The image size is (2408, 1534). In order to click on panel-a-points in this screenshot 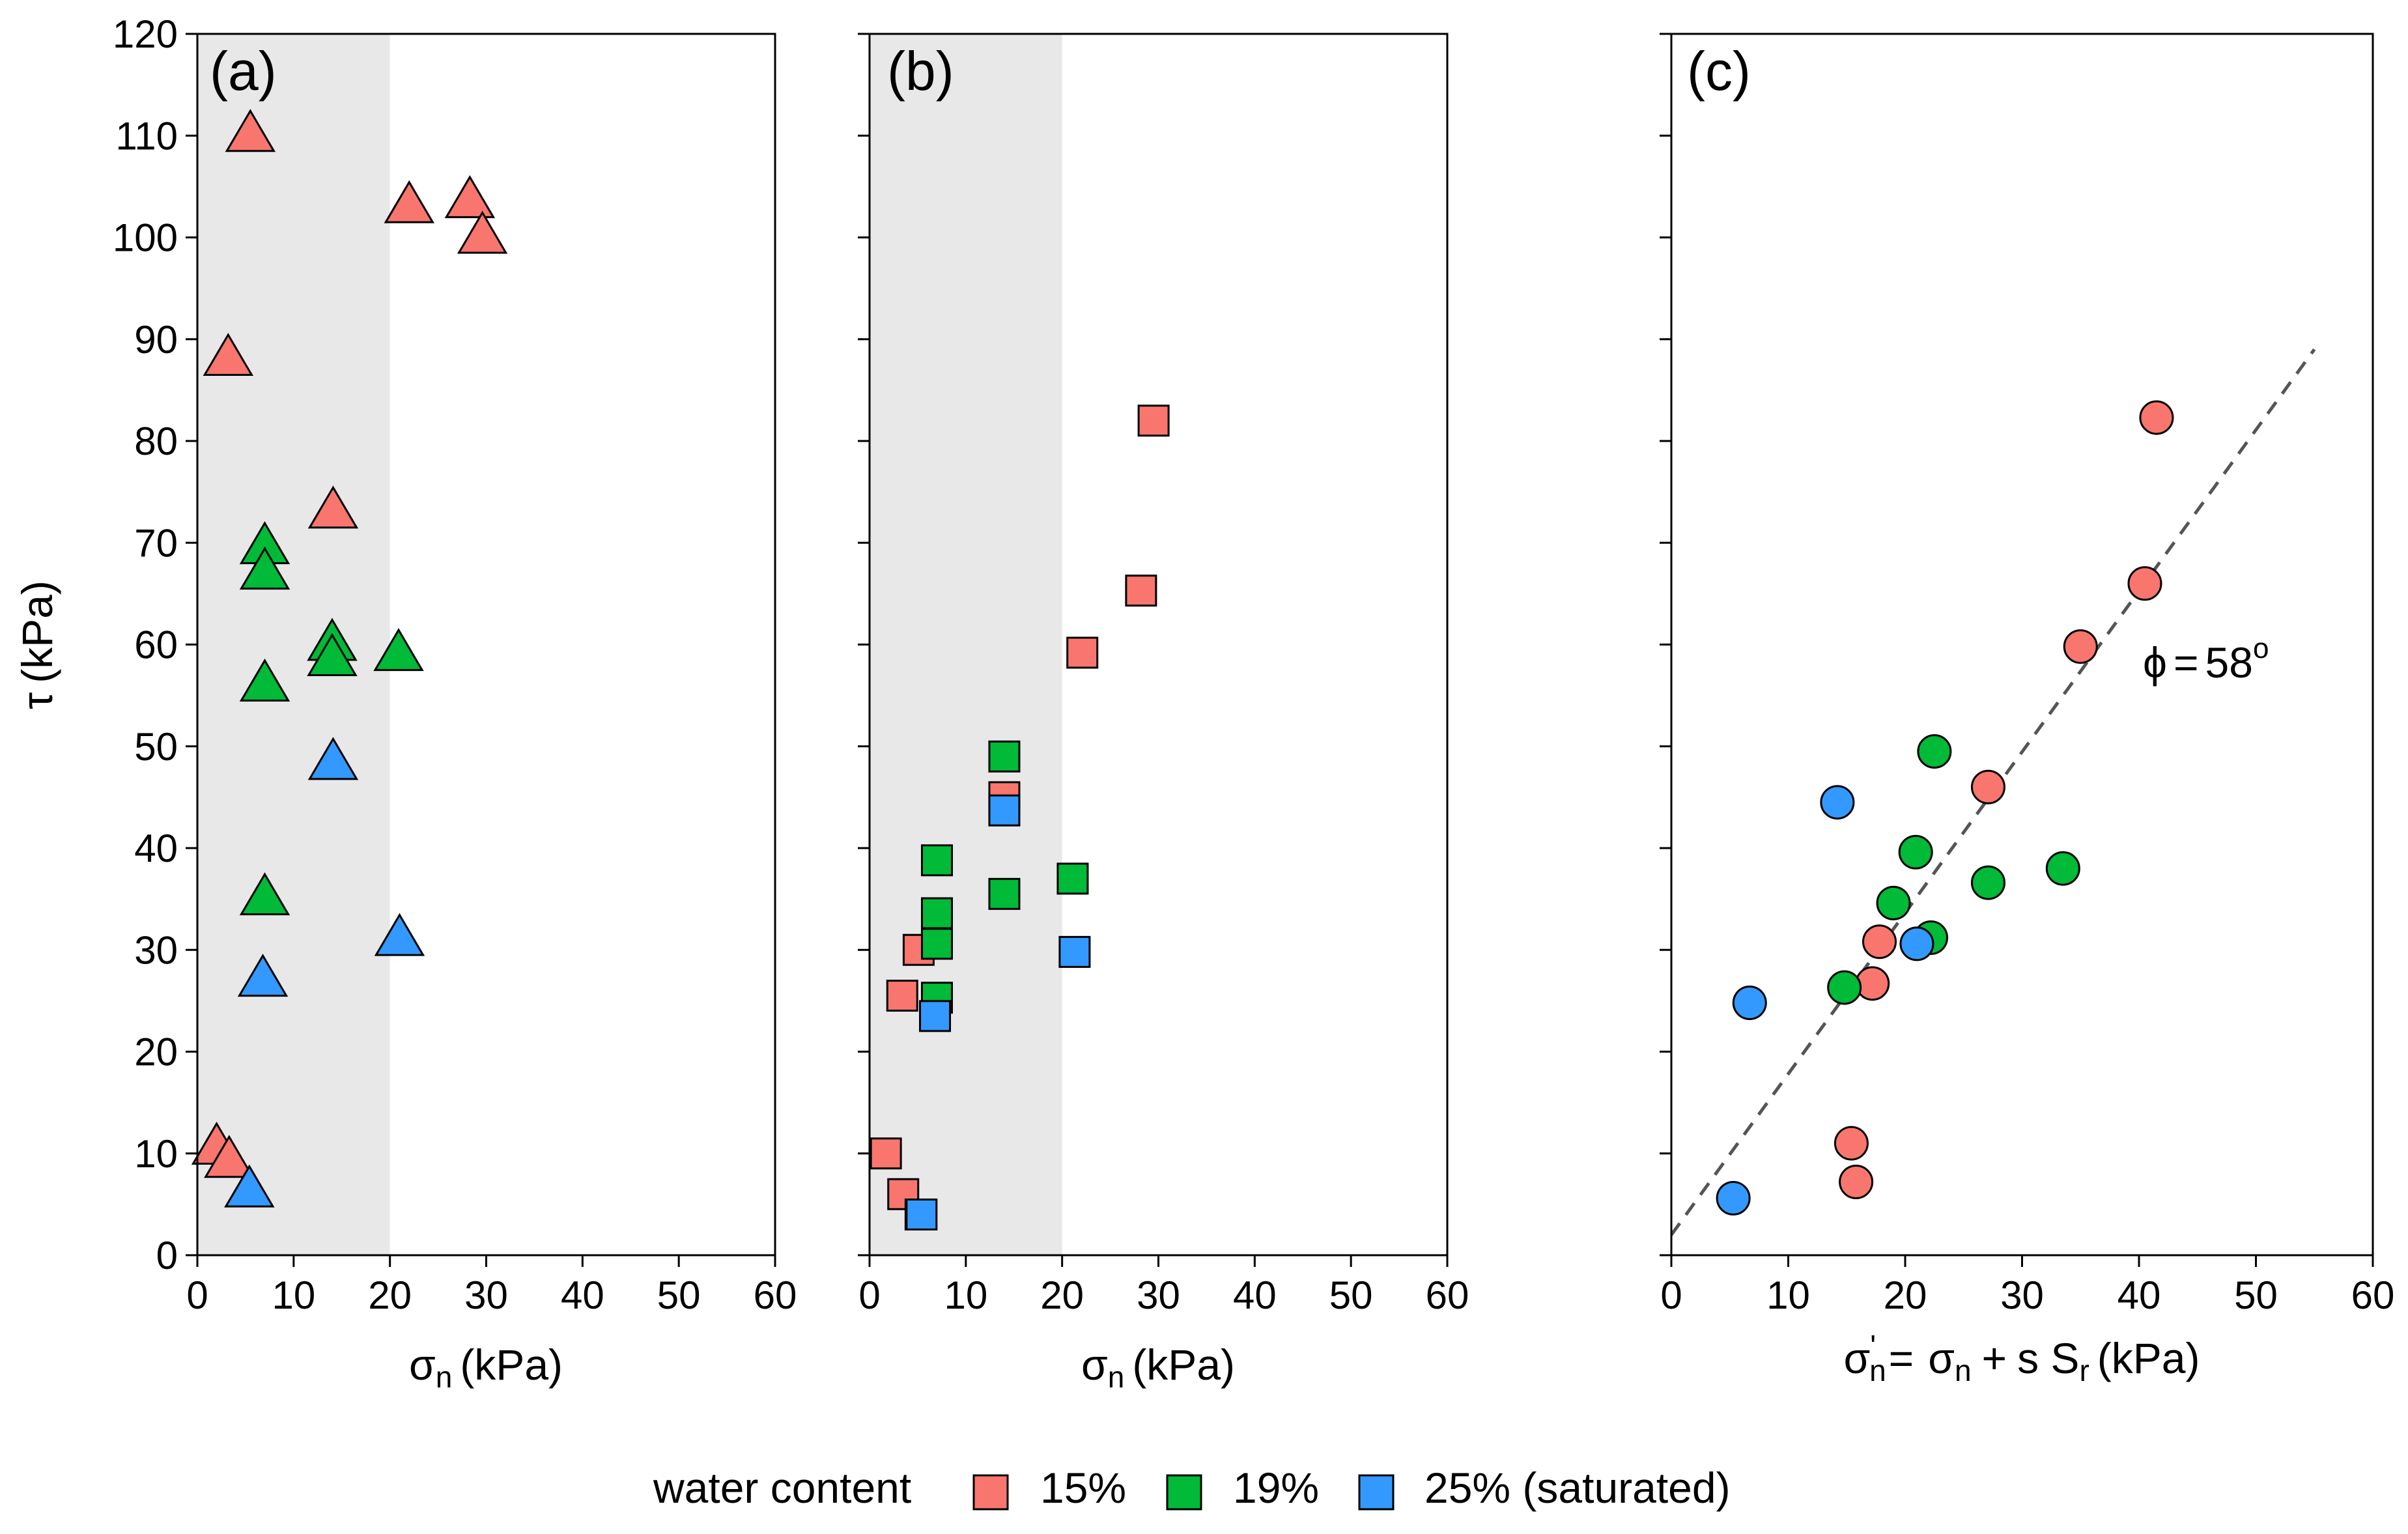, I will do `click(349, 658)`.